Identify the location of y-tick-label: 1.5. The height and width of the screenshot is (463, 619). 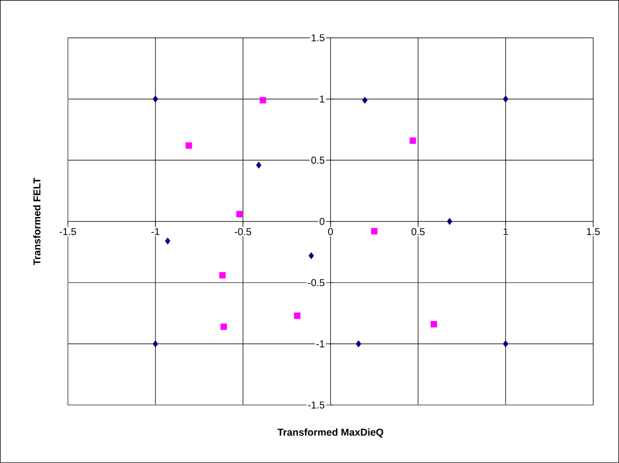
(318, 38).